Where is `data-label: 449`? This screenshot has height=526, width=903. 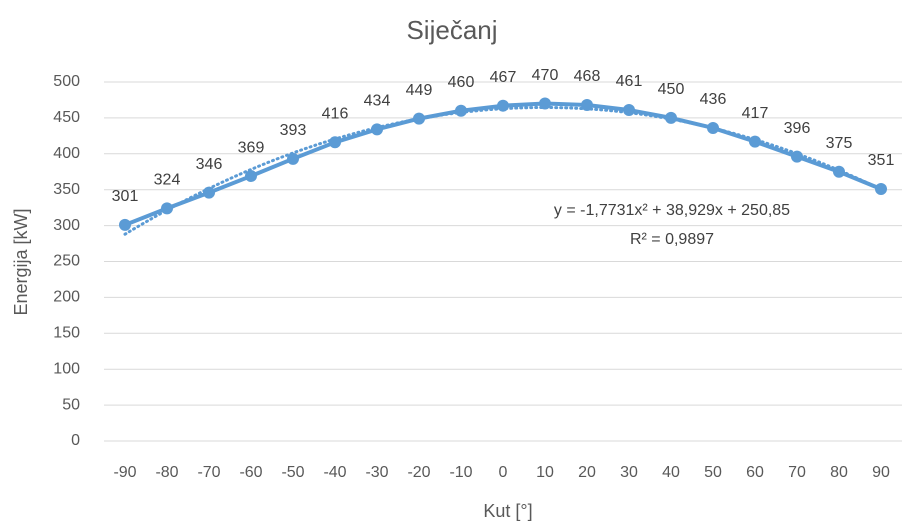
data-label: 449 is located at coordinates (419, 90).